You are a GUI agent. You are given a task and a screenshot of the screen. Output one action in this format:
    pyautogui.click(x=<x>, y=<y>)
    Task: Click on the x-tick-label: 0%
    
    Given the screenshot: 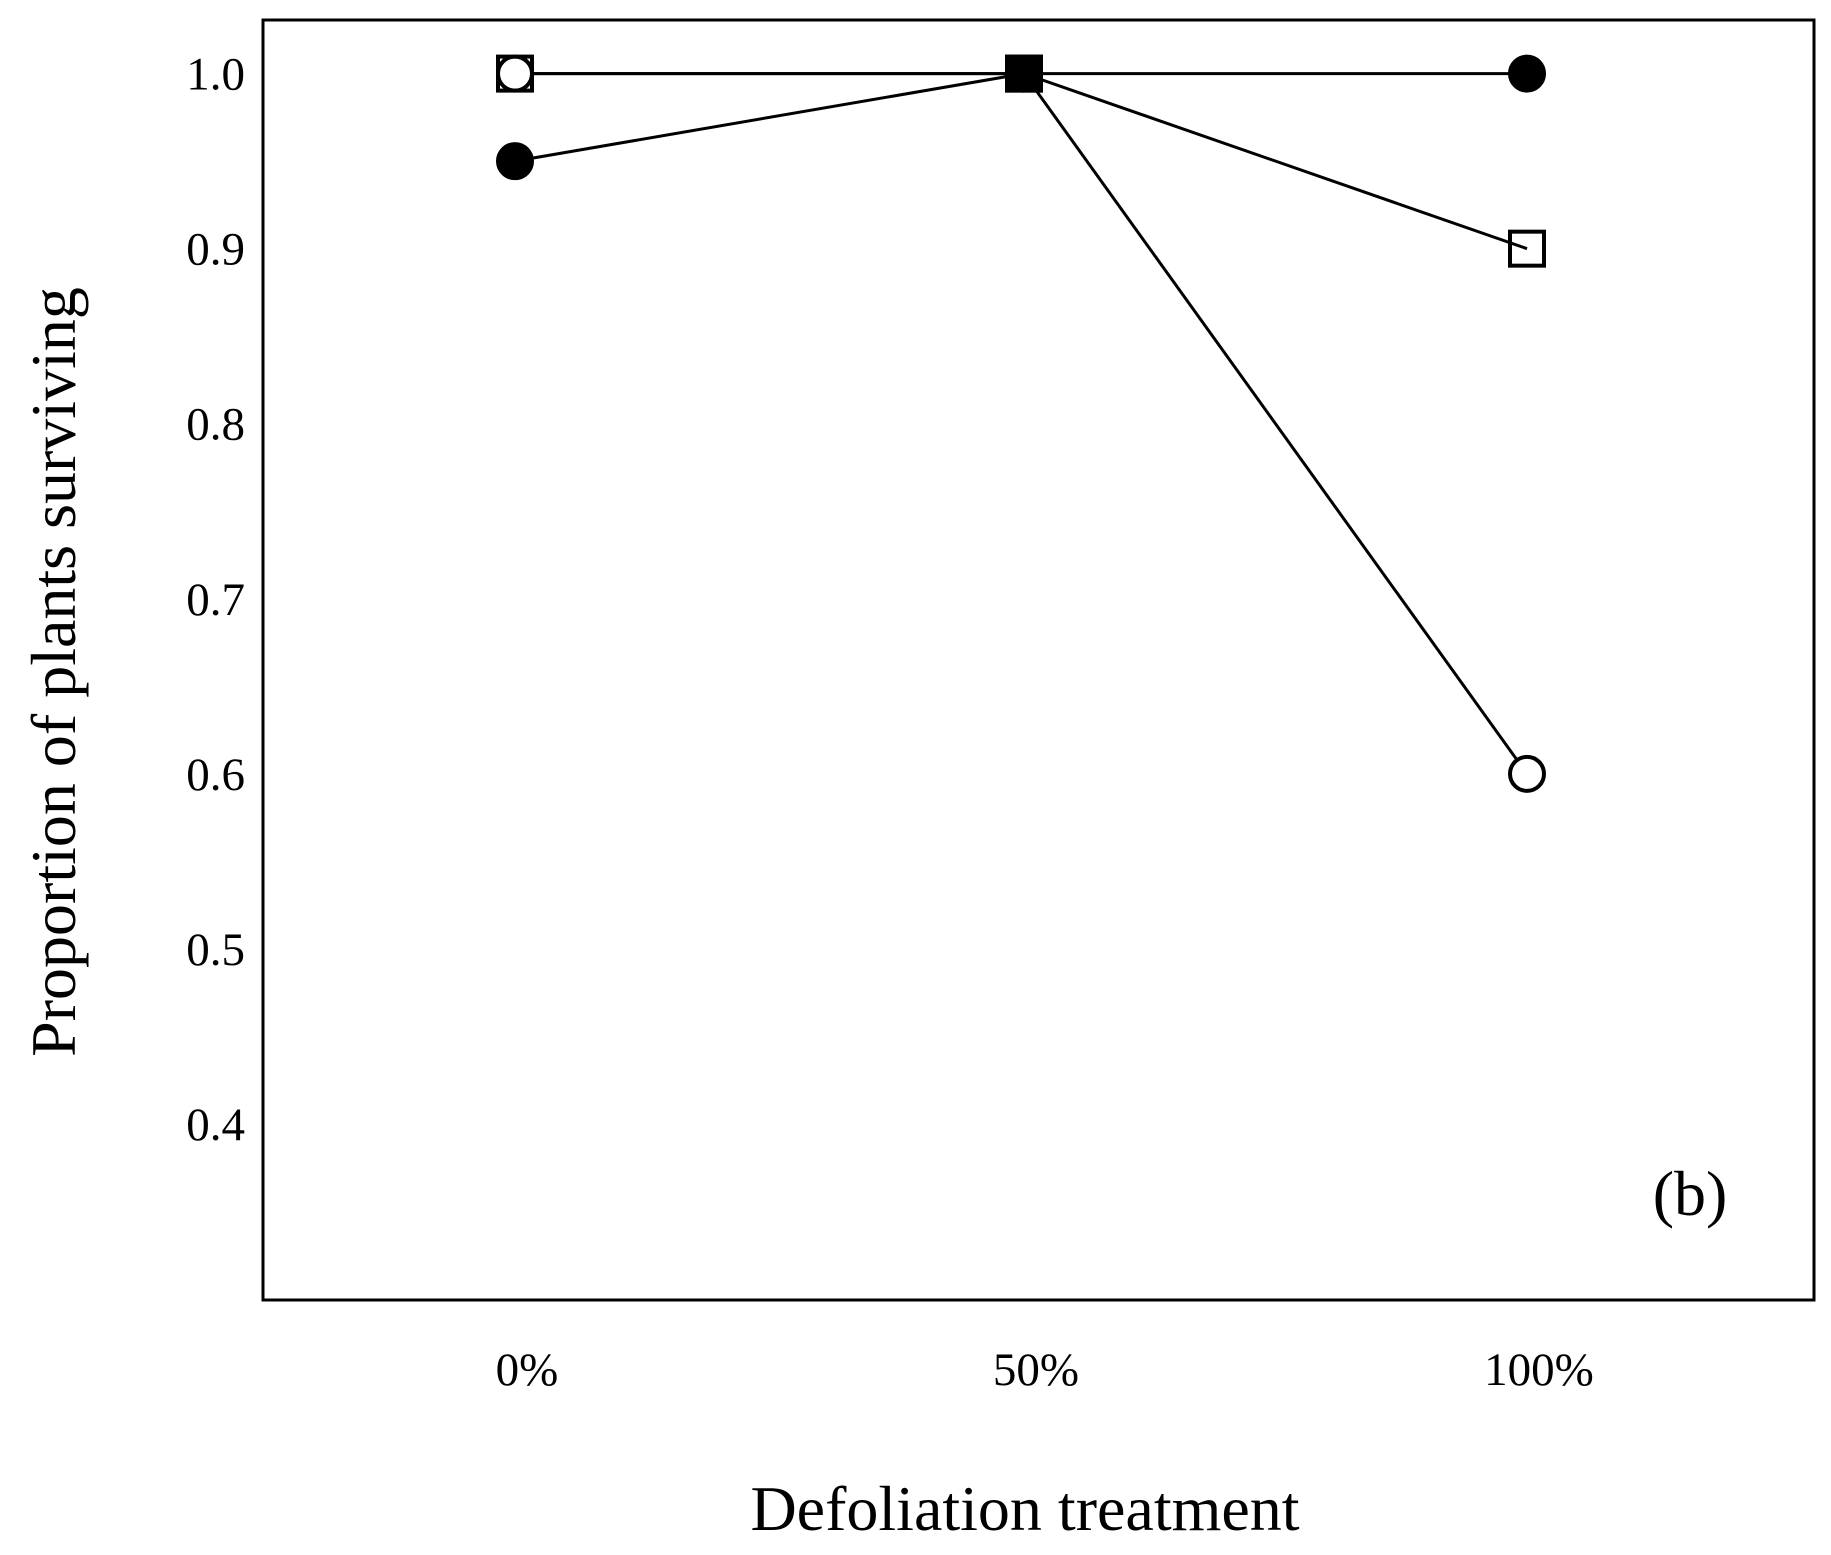 What is the action you would take?
    pyautogui.click(x=527, y=1370)
    